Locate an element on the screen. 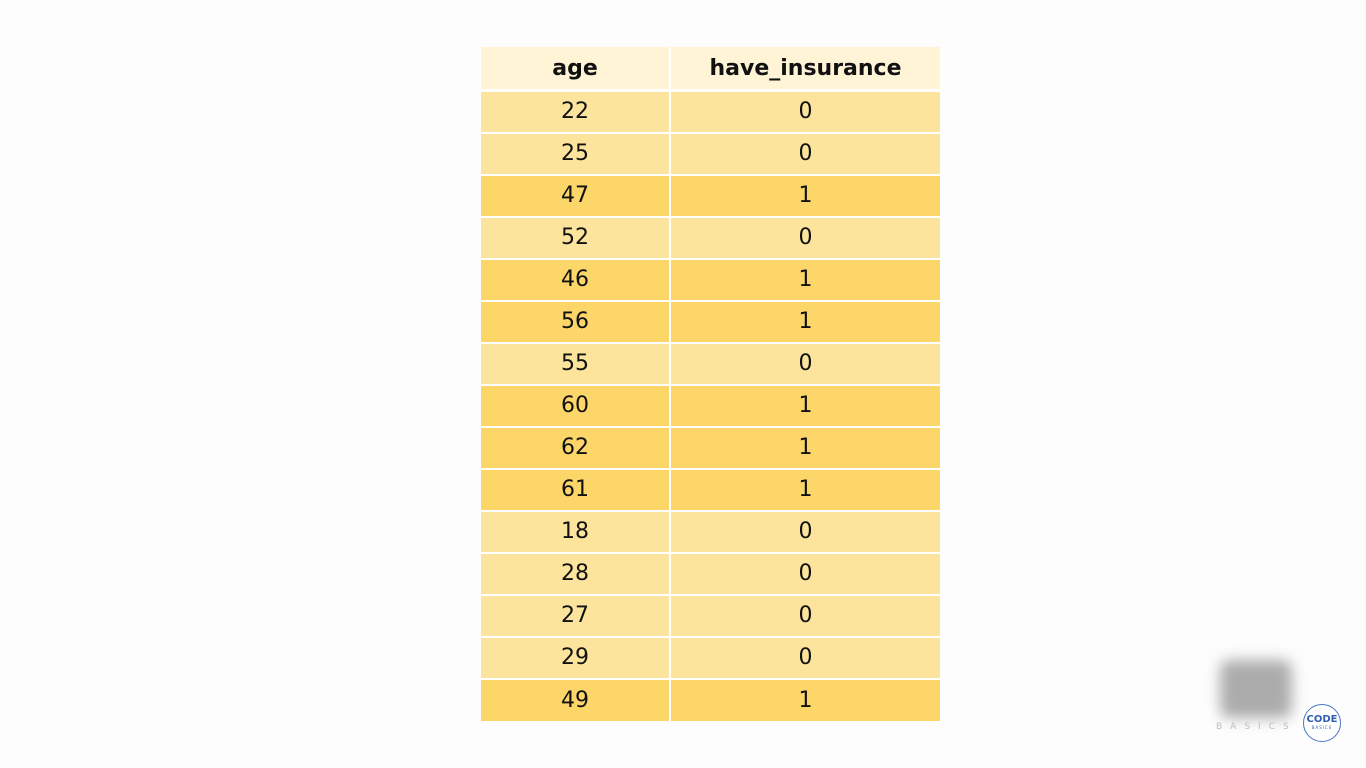 The height and width of the screenshot is (768, 1366). cell-age: 46 is located at coordinates (575, 280).